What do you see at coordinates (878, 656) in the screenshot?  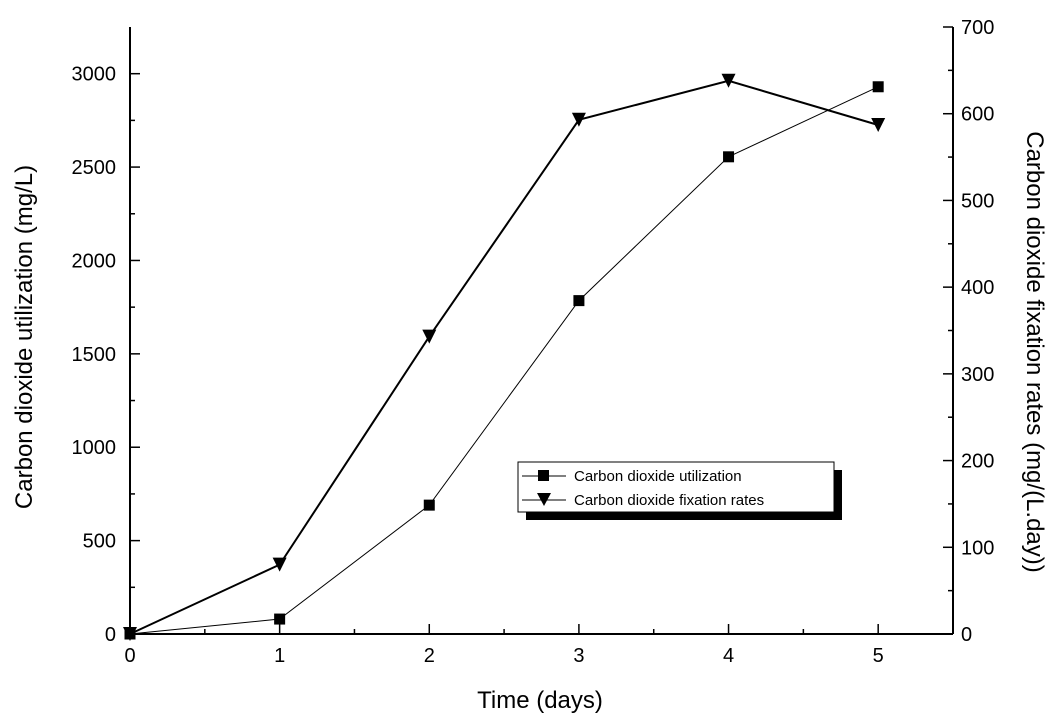 I see `x-tick-label: 5` at bounding box center [878, 656].